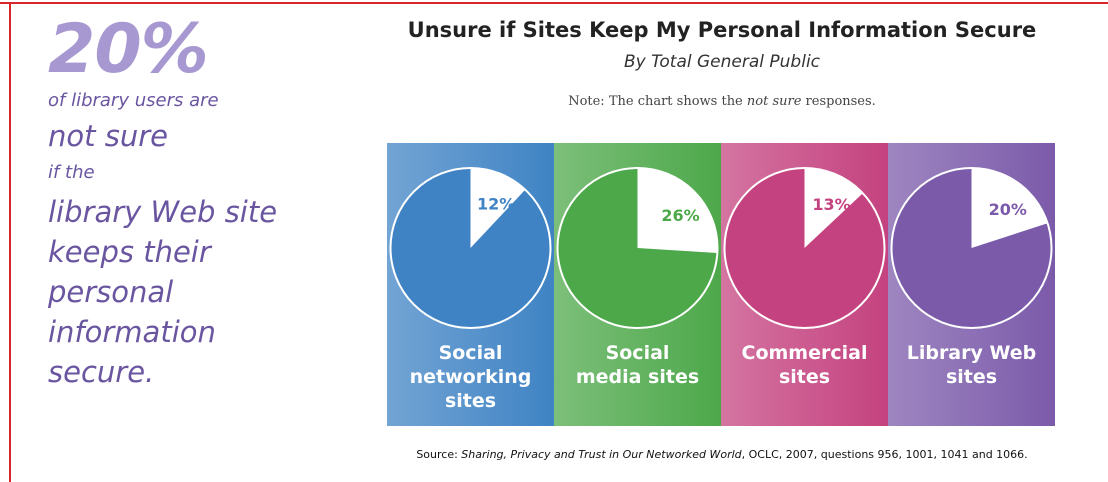  I want to click on value-label: 20%, so click(1008, 209).